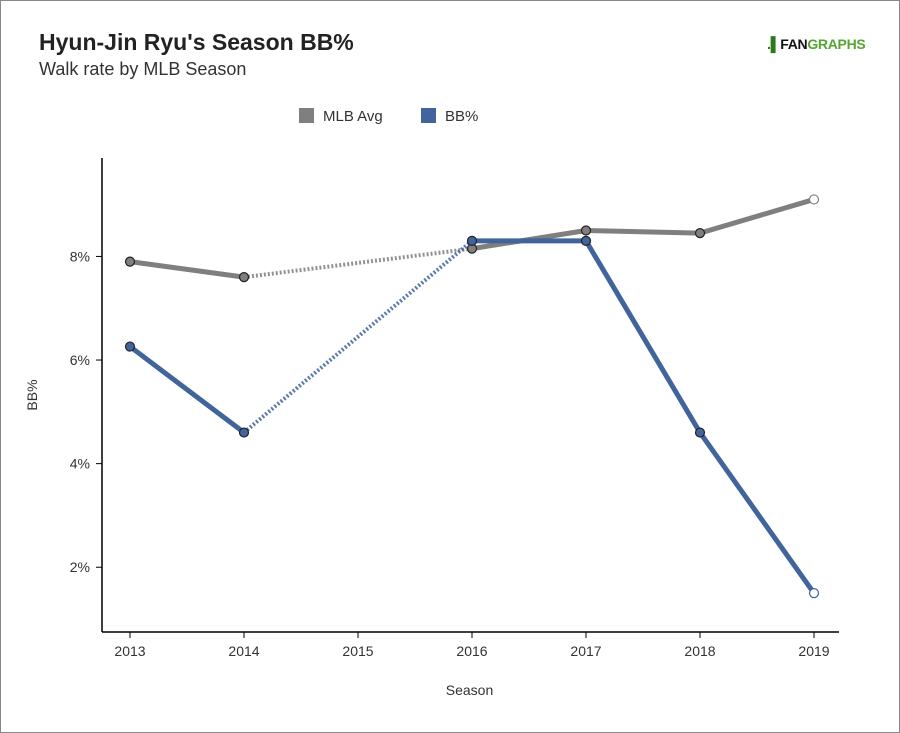  I want to click on x-tick-label: 2013, so click(129, 651).